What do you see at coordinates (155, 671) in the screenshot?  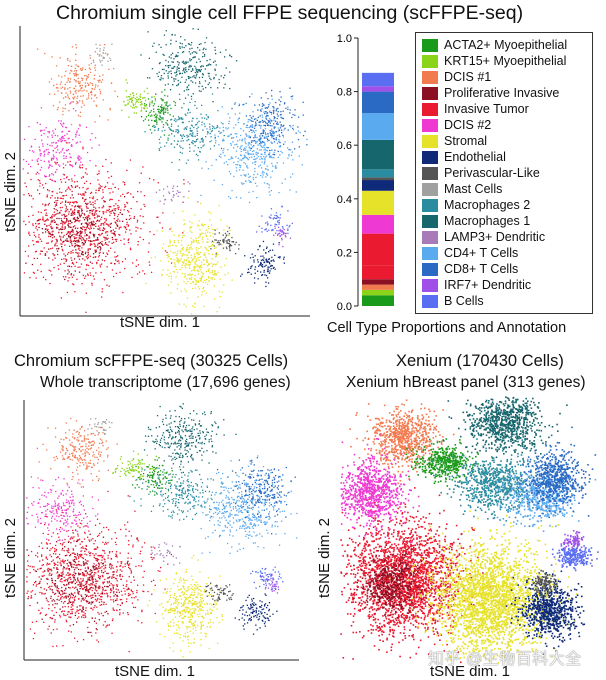 I see `bottom-left-xlabel: tSNE dim. 1` at bounding box center [155, 671].